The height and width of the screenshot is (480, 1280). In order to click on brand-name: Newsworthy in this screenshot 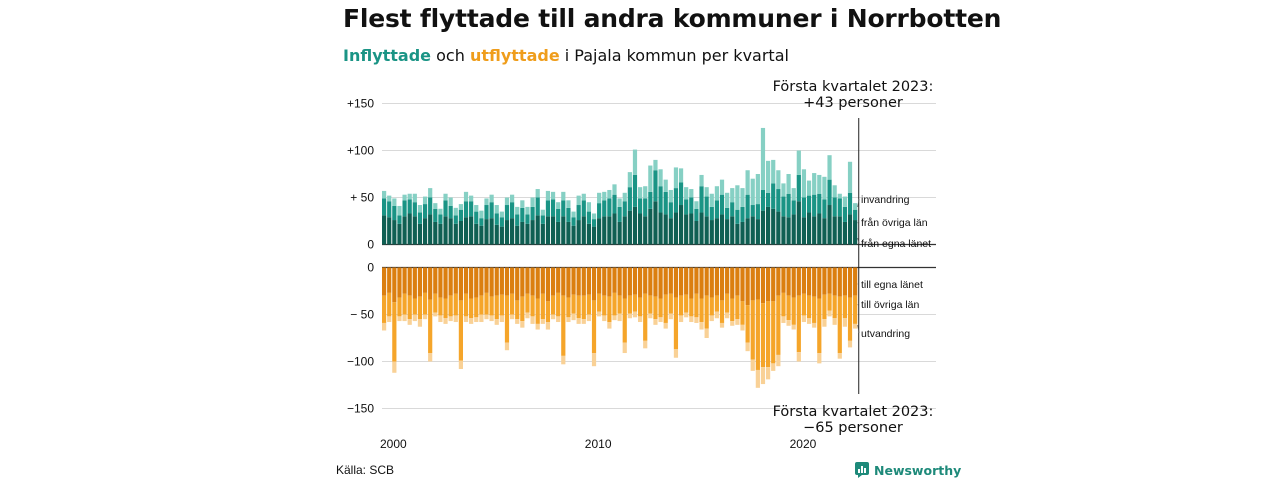, I will do `click(918, 470)`.